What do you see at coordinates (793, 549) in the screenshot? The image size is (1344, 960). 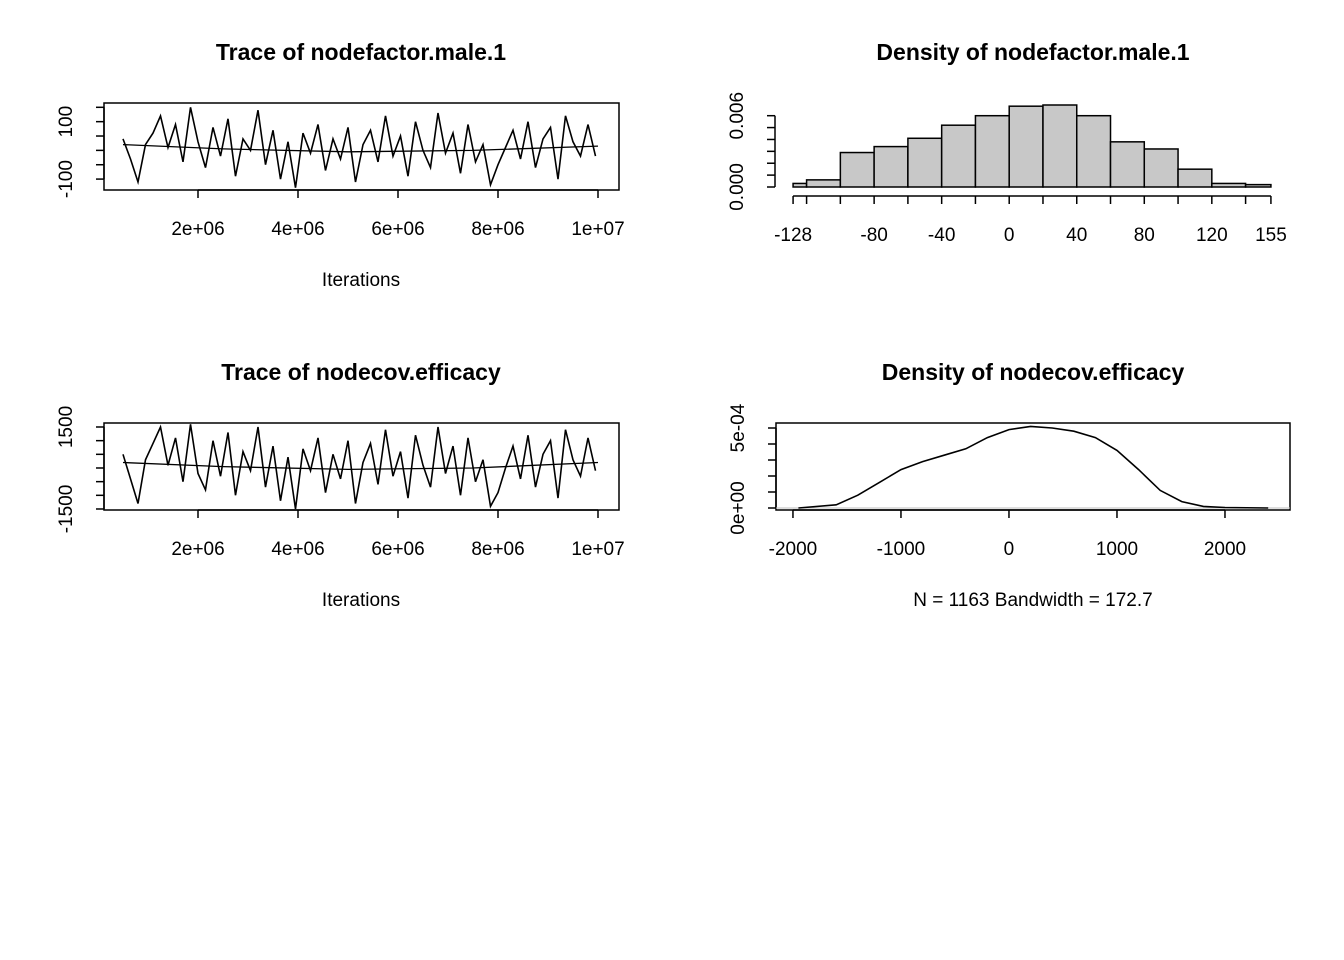 I see `x-tick-label: -2000` at bounding box center [793, 549].